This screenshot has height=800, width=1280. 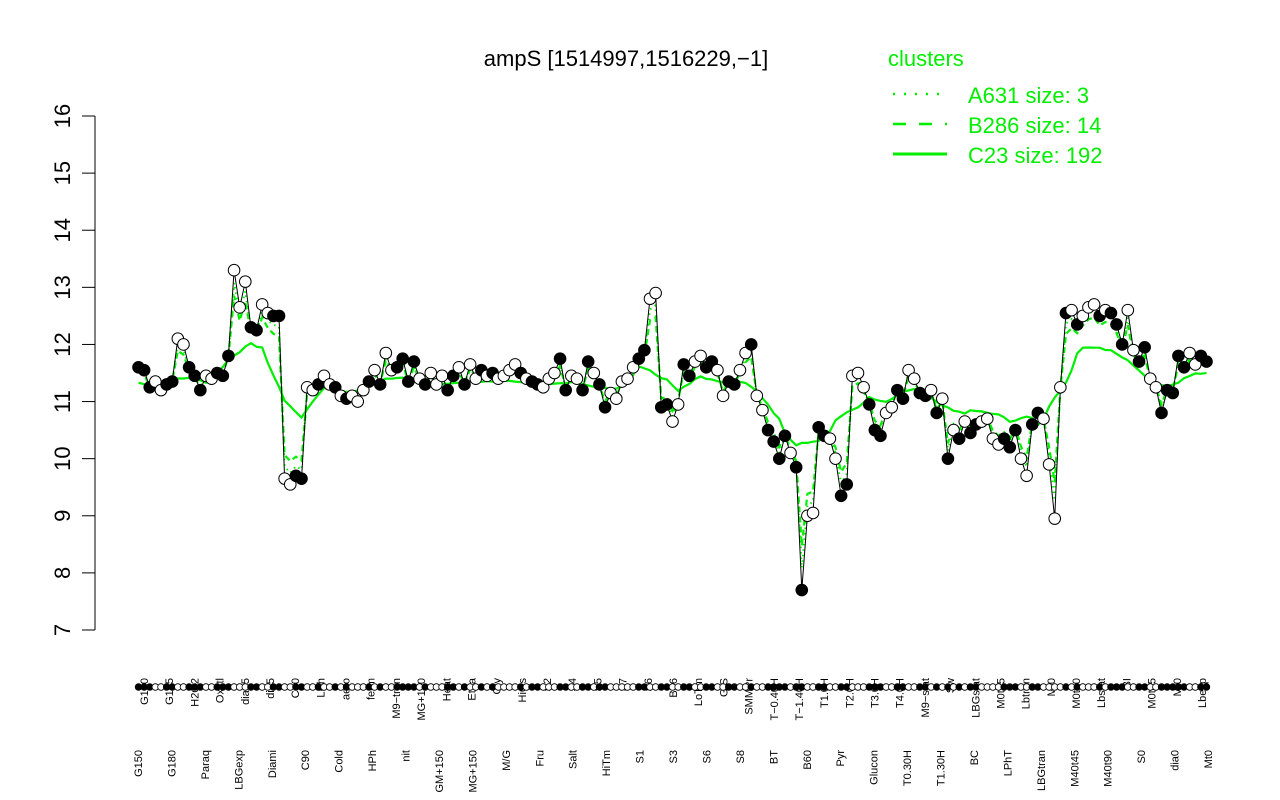 What do you see at coordinates (741, 756) in the screenshot?
I see `x-tick-label: S8` at bounding box center [741, 756].